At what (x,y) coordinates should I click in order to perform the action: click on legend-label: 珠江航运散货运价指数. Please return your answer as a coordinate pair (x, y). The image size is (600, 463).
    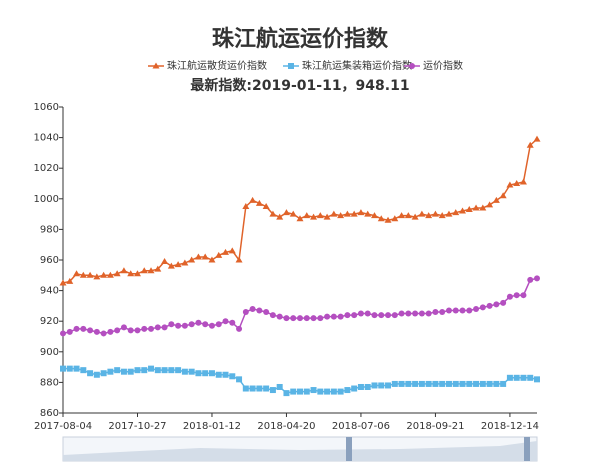
    Looking at the image, I should click on (217, 65).